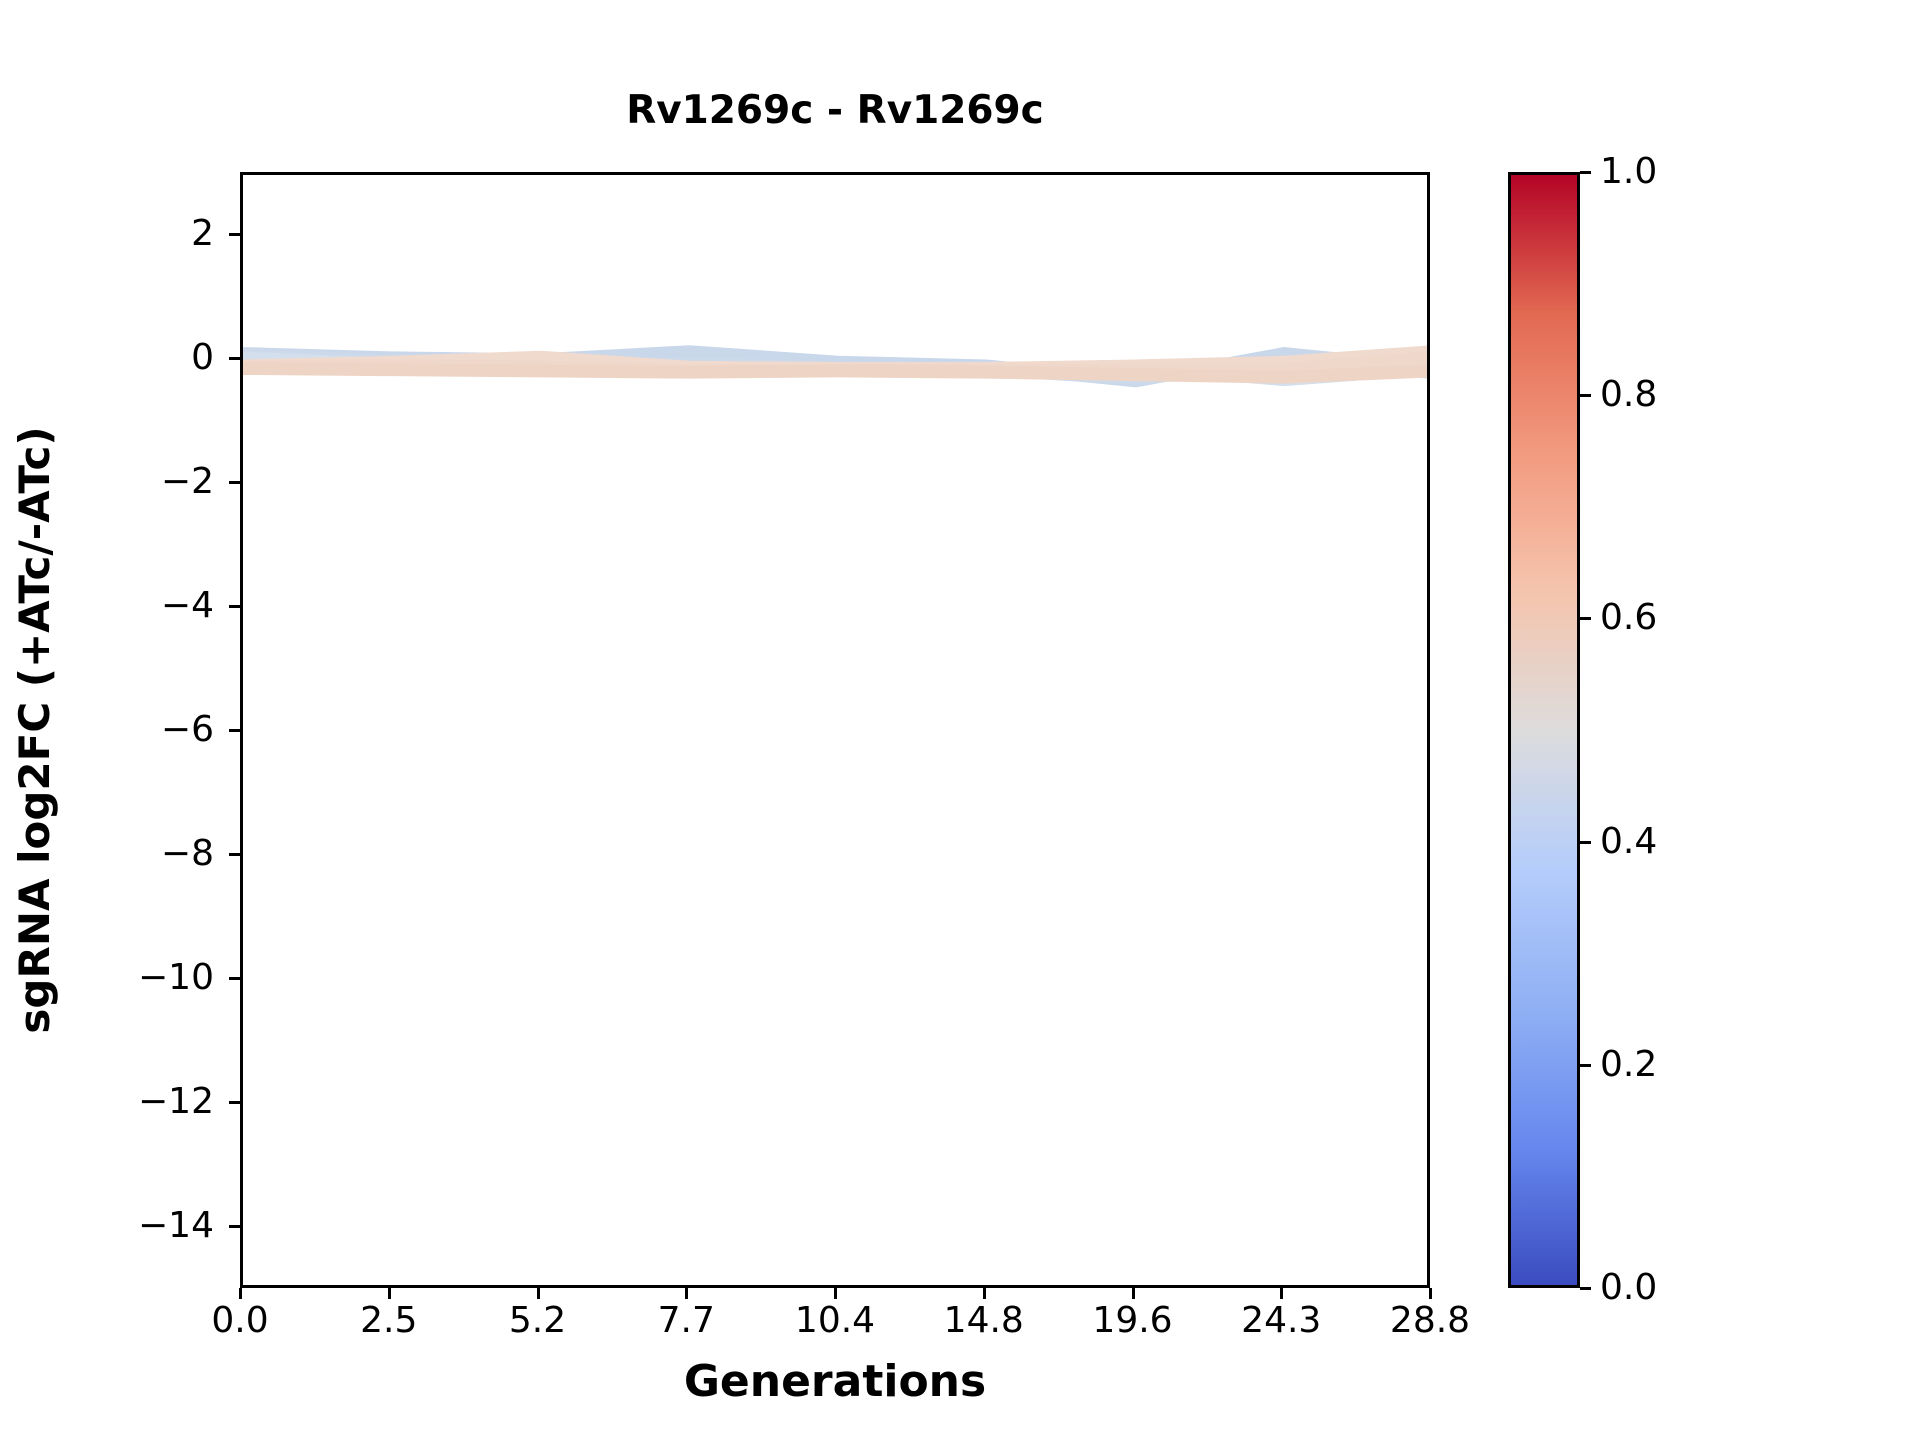 This screenshot has height=1440, width=1920. I want to click on x-tick-label: 2.5, so click(389, 1320).